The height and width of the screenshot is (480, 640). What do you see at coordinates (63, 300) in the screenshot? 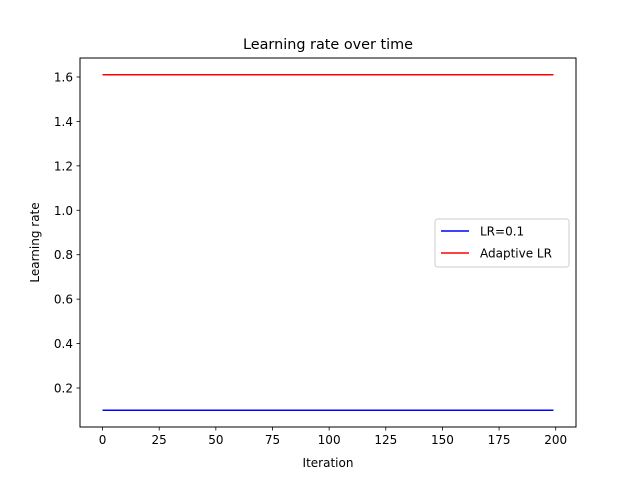
I see `y-tick-label: 0.6` at bounding box center [63, 300].